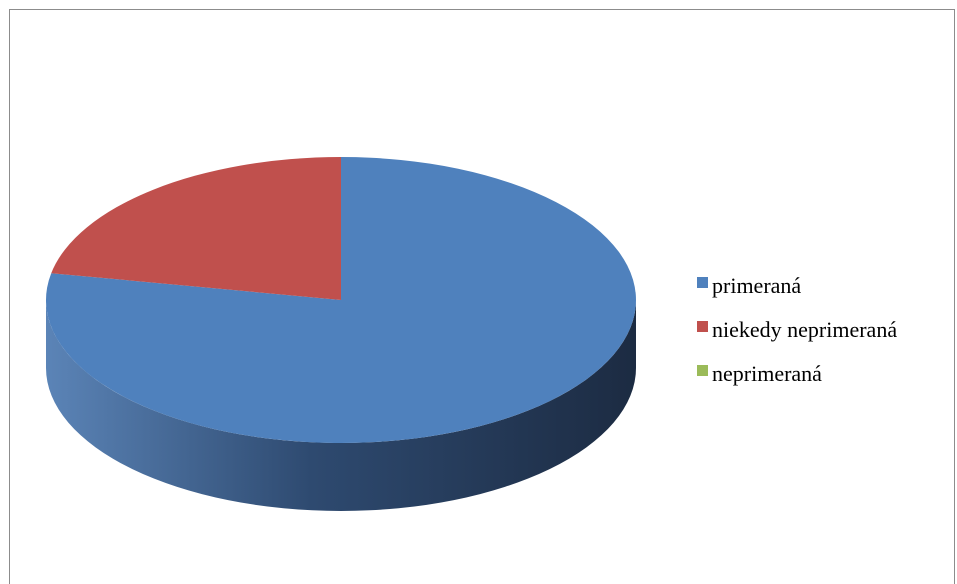 Image resolution: width=957 pixels, height=584 pixels. I want to click on legend-label-2: niekedy neprimeraná, so click(804, 329).